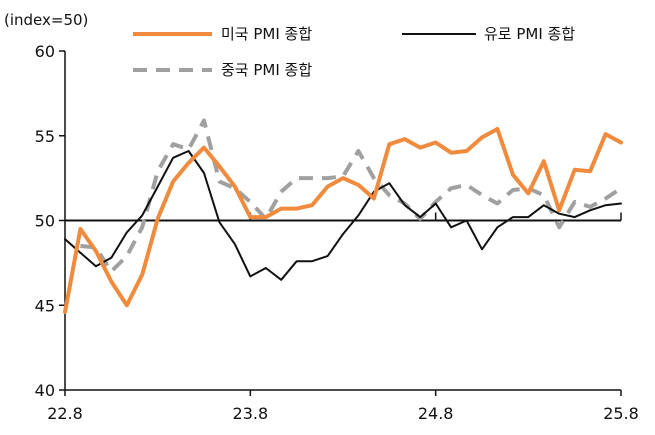  What do you see at coordinates (46, 20) in the screenshot?
I see `y-unit-label: (index=50)` at bounding box center [46, 20].